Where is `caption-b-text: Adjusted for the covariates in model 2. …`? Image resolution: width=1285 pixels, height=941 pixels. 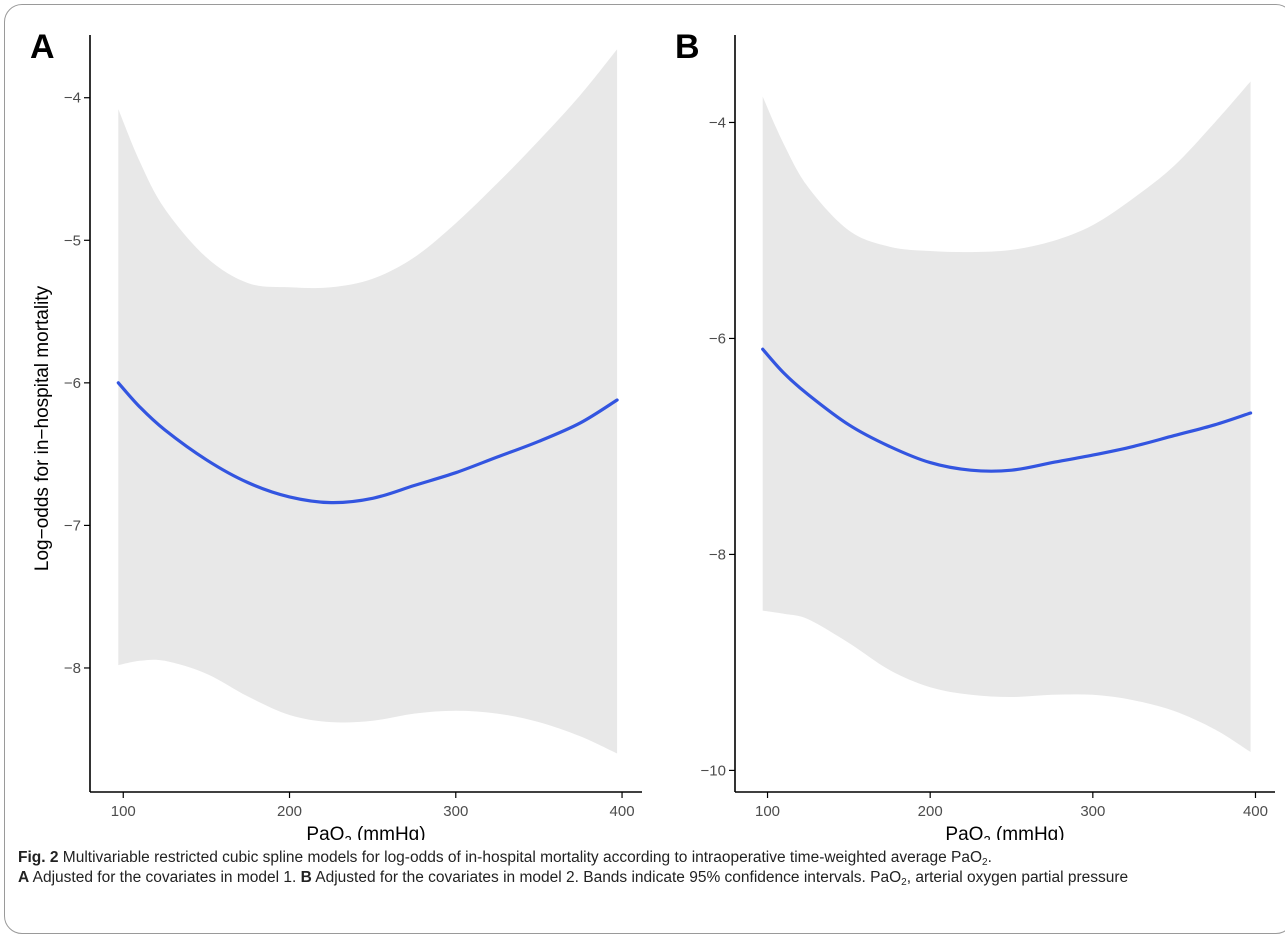 caption-b-text: Adjusted for the covariates in model 2. … is located at coordinates (608, 877).